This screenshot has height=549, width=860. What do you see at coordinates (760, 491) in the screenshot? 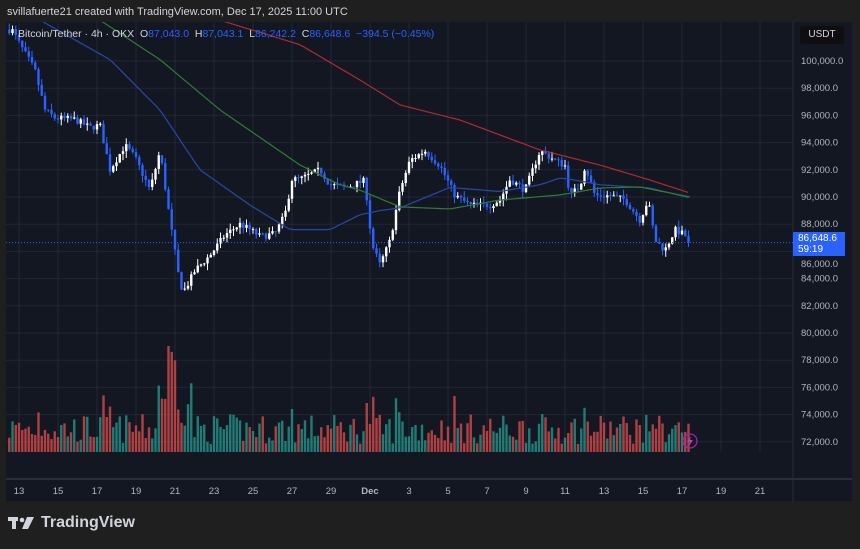
I see `x-tick-label: 21` at bounding box center [760, 491].